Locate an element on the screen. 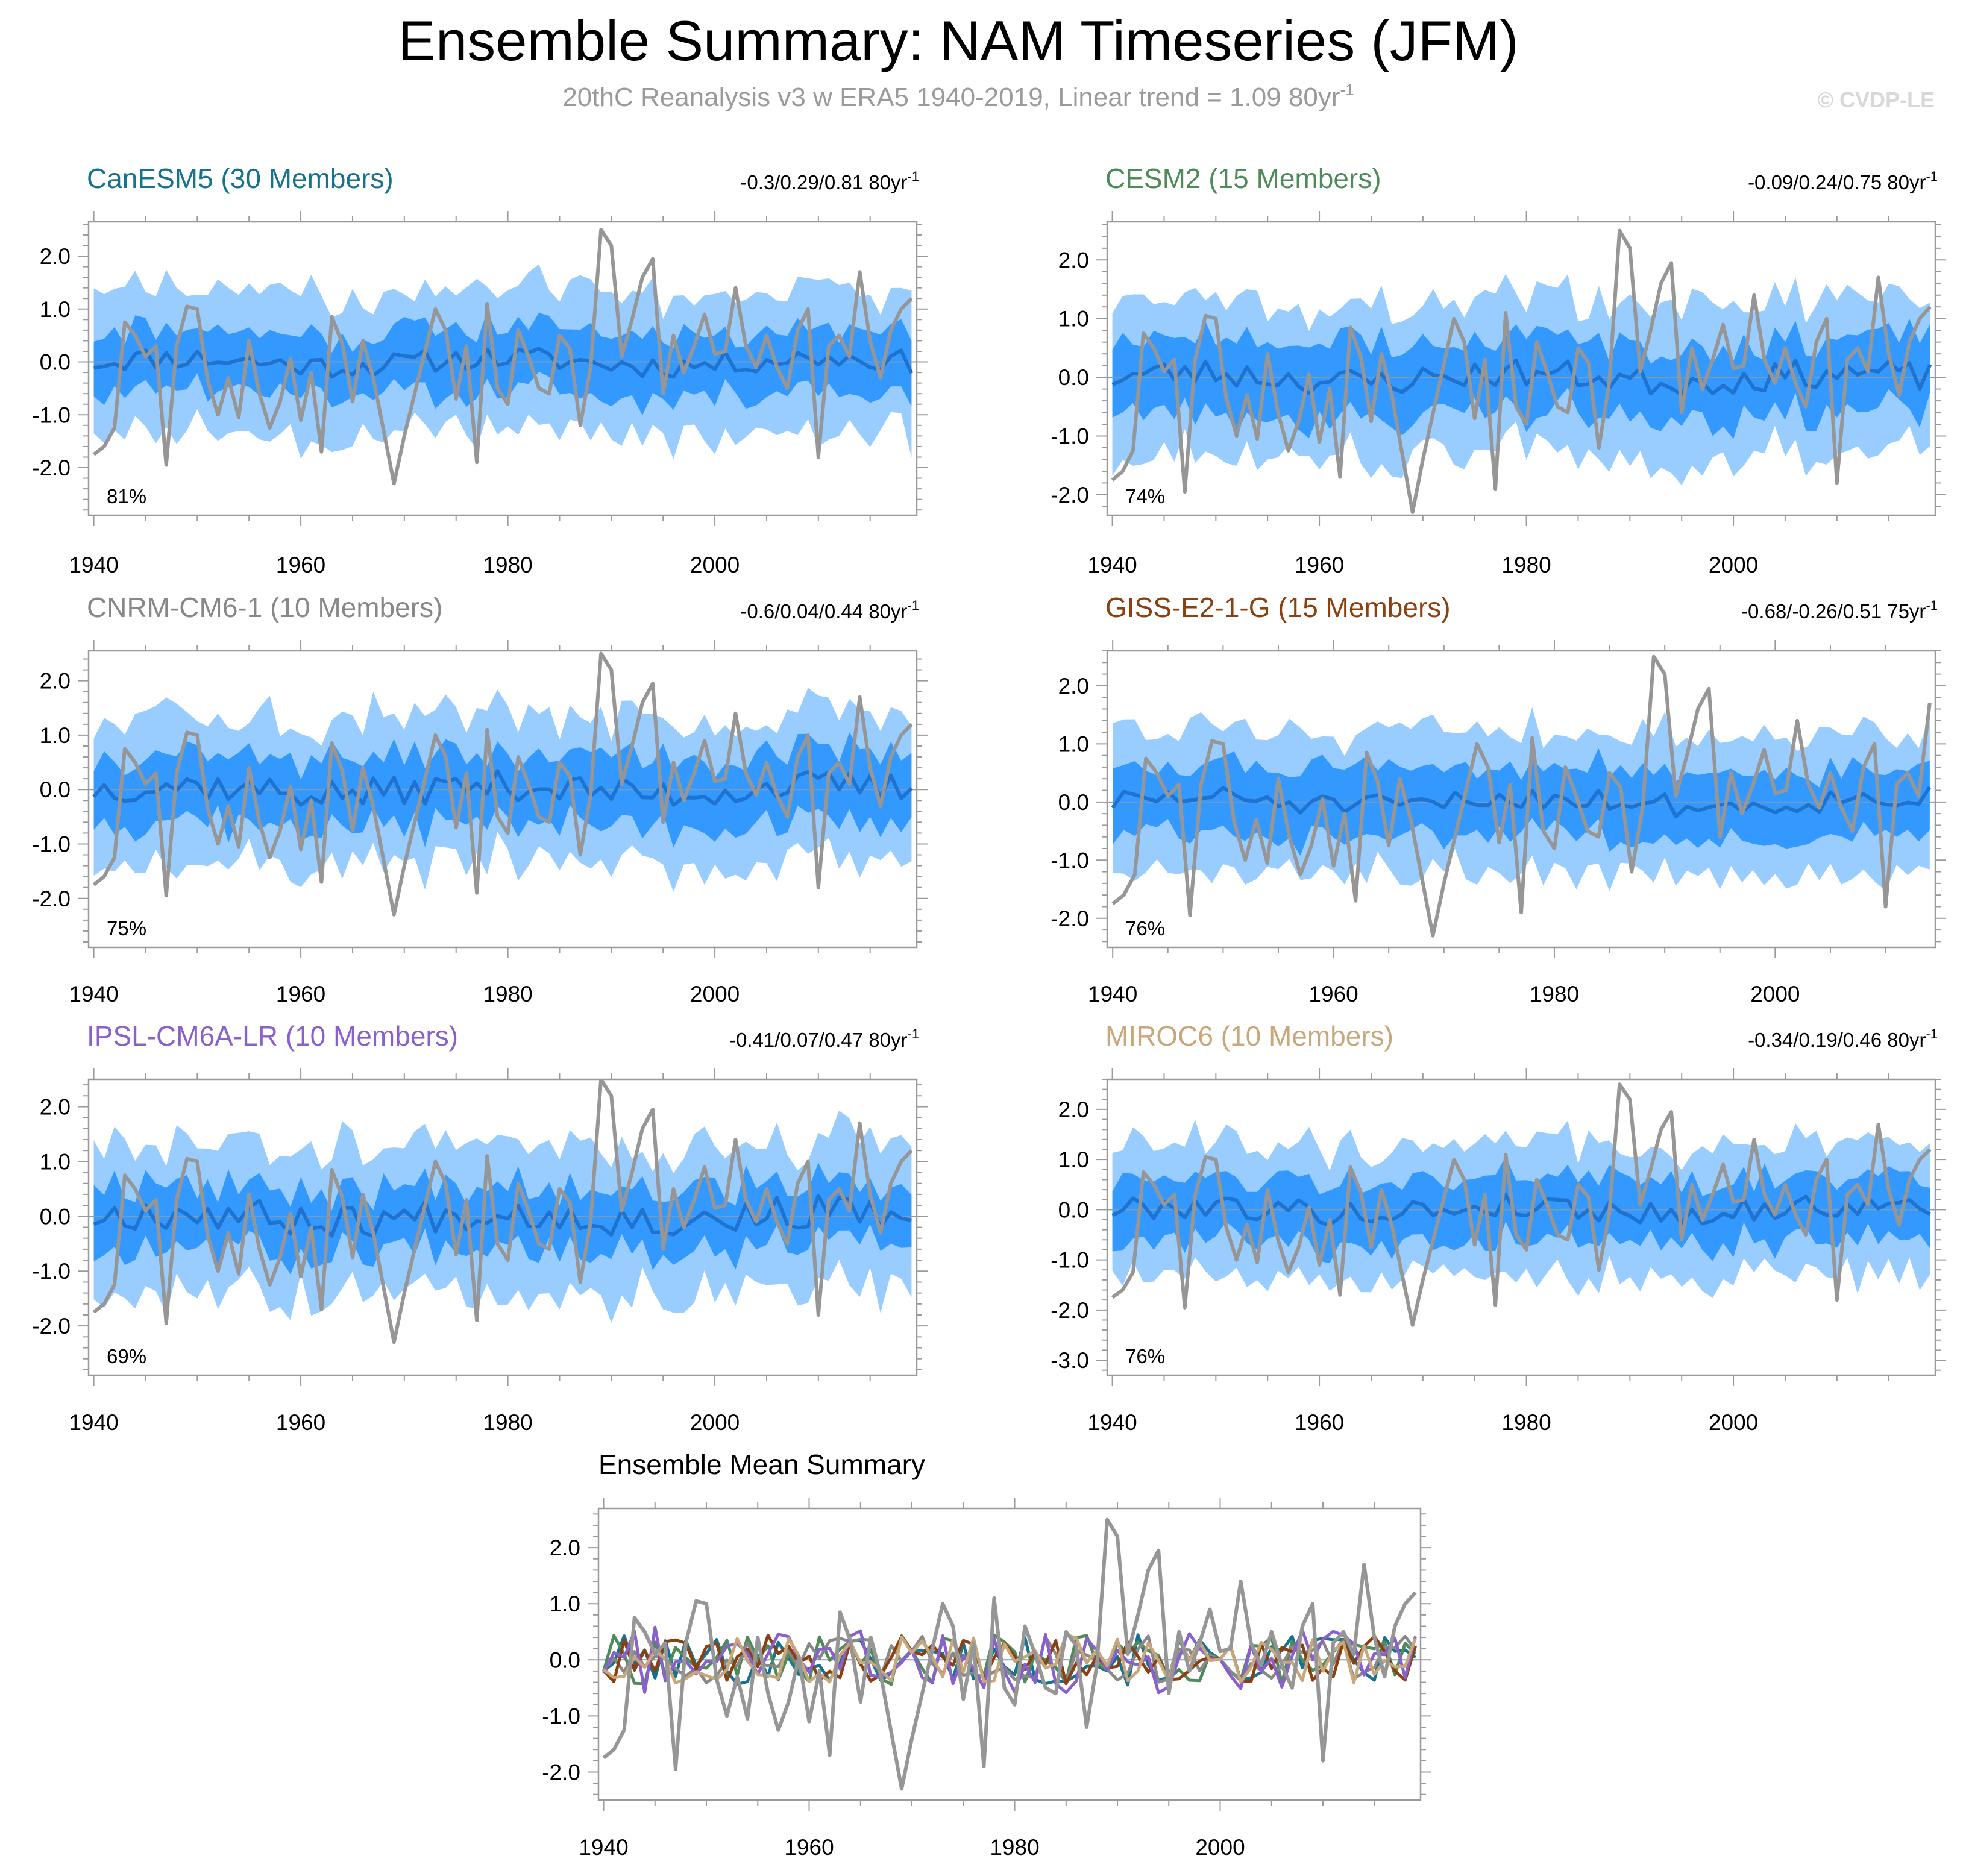  panel-stats-text: -0.41/0.07/0.47 80yr is located at coordinates (818, 1040).